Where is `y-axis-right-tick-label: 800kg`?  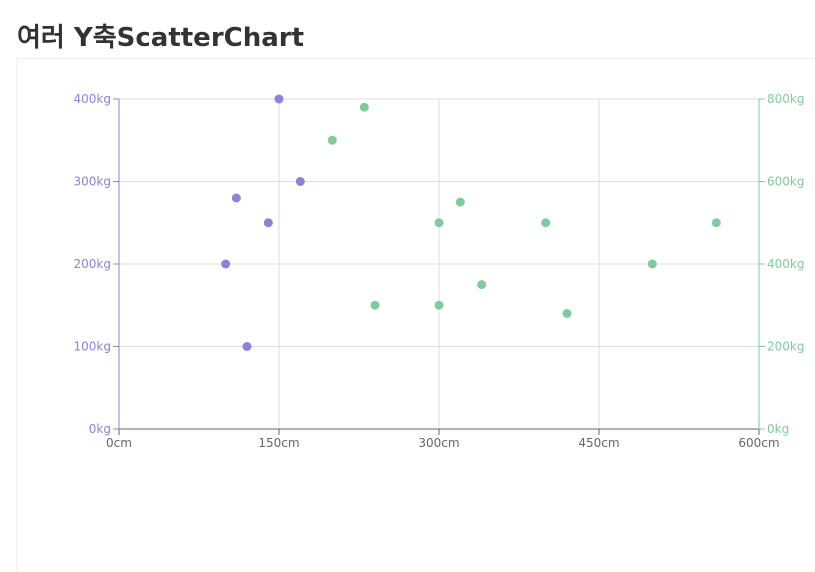 y-axis-right-tick-label: 800kg is located at coordinates (785, 99).